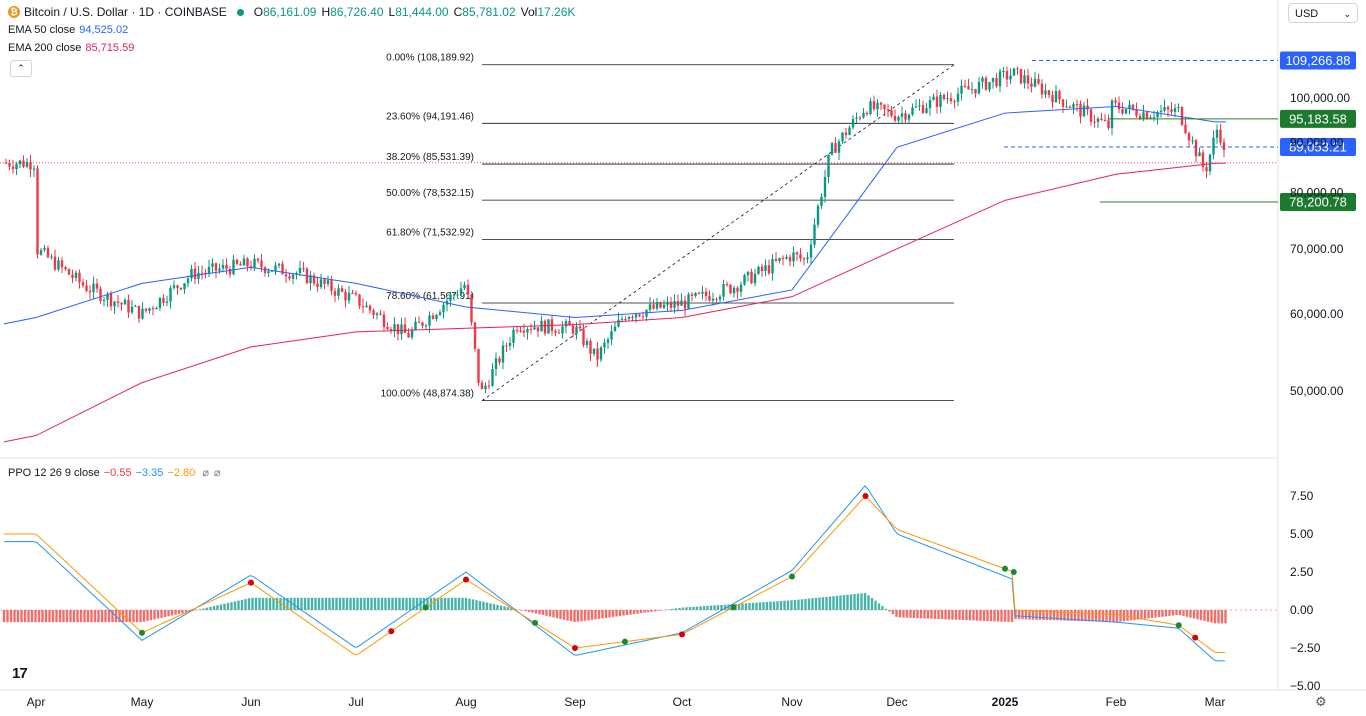 Image resolution: width=1366 pixels, height=716 pixels. What do you see at coordinates (1305, 686) in the screenshot?
I see `ppo-tick-label: −5.00` at bounding box center [1305, 686].